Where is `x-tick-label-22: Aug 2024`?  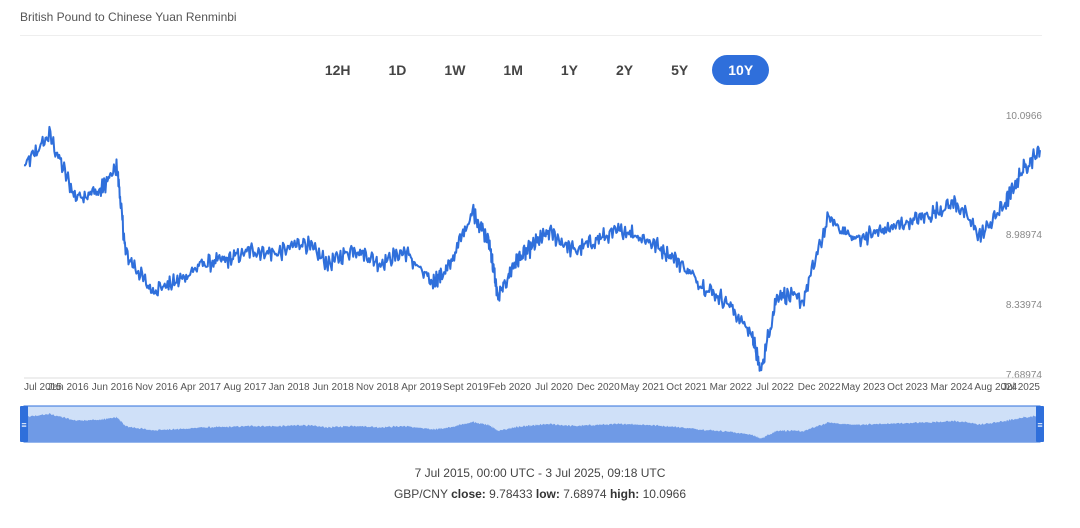
x-tick-label-22: Aug 2024 is located at coordinates (995, 387).